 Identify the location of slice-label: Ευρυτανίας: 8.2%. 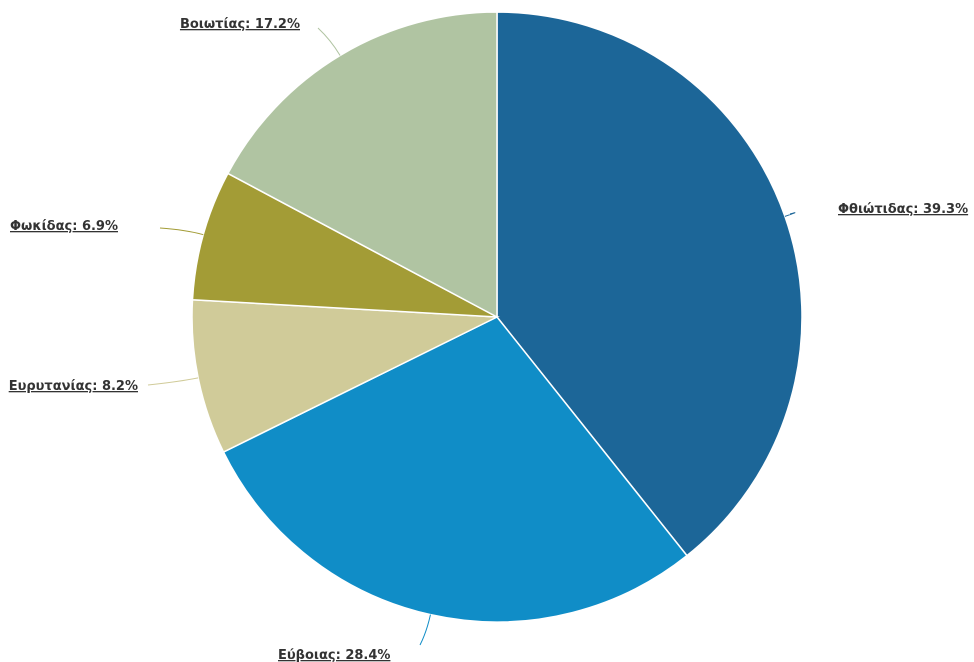
(73, 386).